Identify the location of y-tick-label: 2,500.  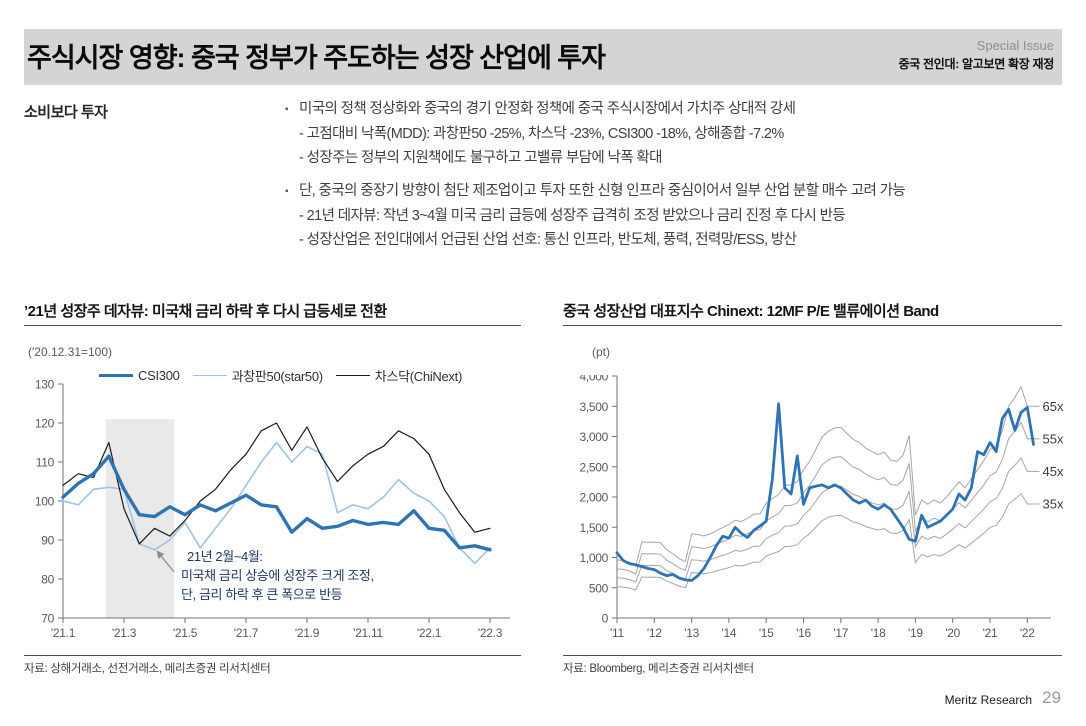
(593, 467).